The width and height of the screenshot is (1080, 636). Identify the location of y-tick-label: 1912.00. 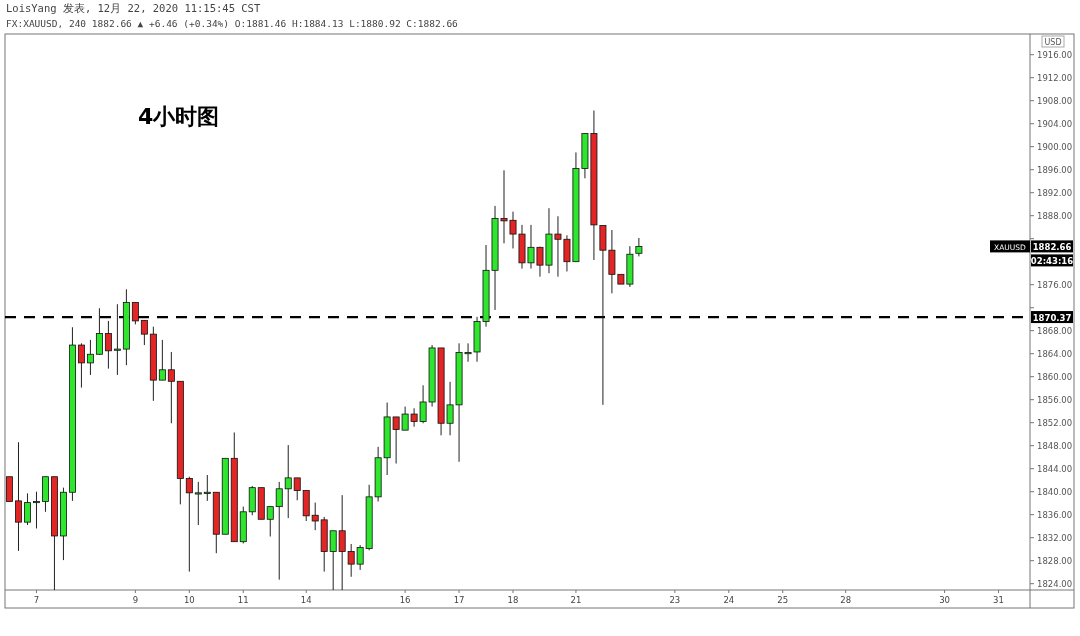
(1055, 77).